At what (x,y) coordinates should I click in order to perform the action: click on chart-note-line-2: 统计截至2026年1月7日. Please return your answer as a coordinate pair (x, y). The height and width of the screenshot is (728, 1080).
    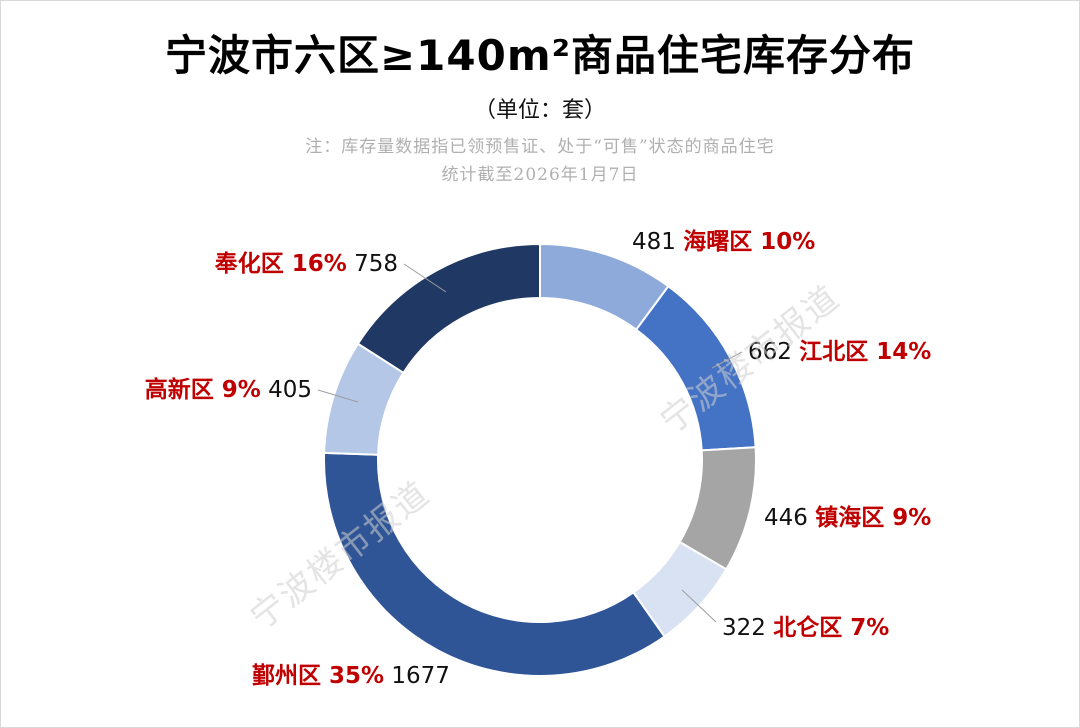
    Looking at the image, I should click on (540, 175).